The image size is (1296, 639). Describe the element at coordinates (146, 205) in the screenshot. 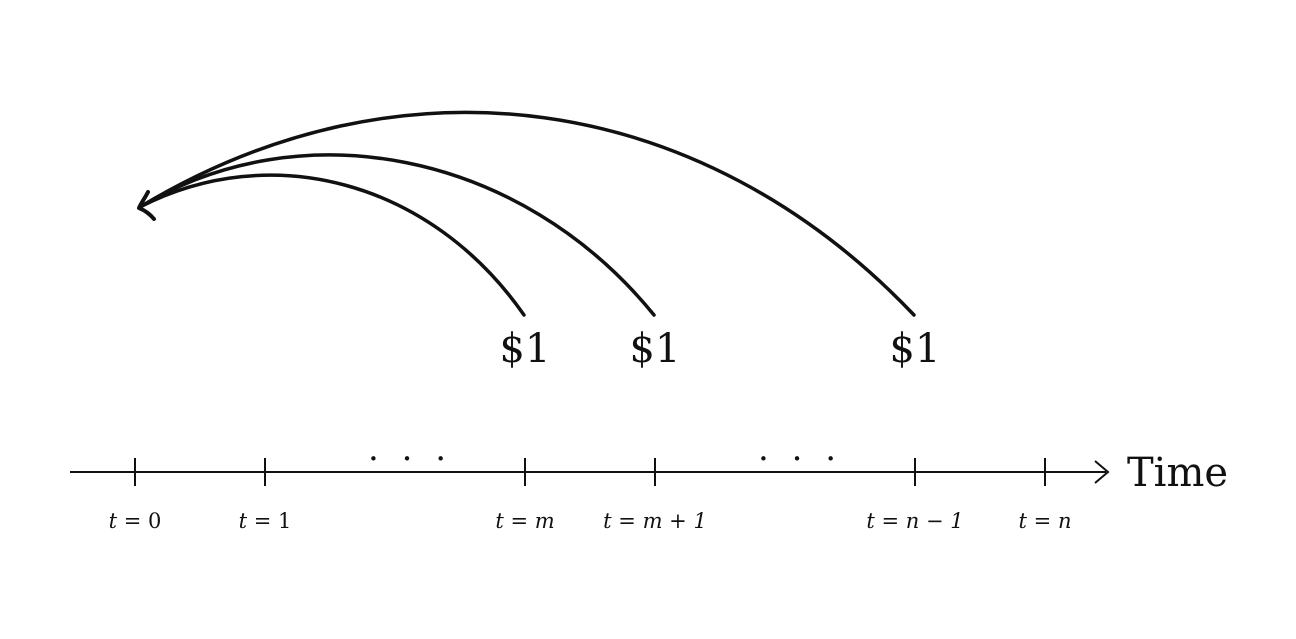

I see `present-value-arrowhead` at that location.